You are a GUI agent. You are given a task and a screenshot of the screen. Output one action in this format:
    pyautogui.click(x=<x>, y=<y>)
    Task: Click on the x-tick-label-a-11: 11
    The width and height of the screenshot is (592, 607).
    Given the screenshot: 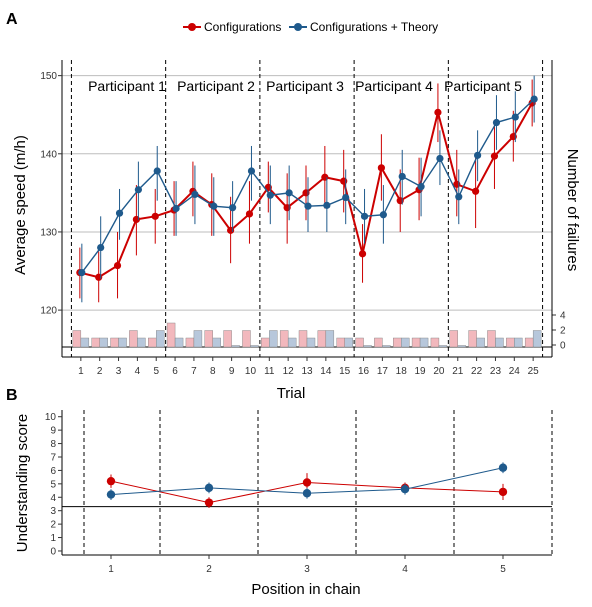 What is the action you would take?
    pyautogui.click(x=269, y=371)
    